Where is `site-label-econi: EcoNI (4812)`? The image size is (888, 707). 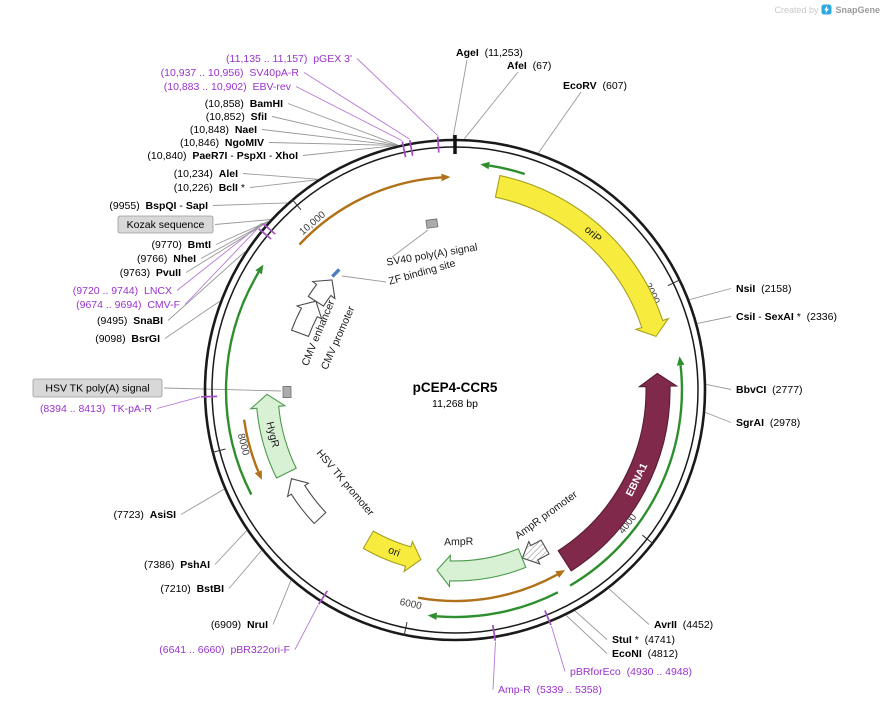
site-label-econi: EcoNI (4812) is located at coordinates (645, 654).